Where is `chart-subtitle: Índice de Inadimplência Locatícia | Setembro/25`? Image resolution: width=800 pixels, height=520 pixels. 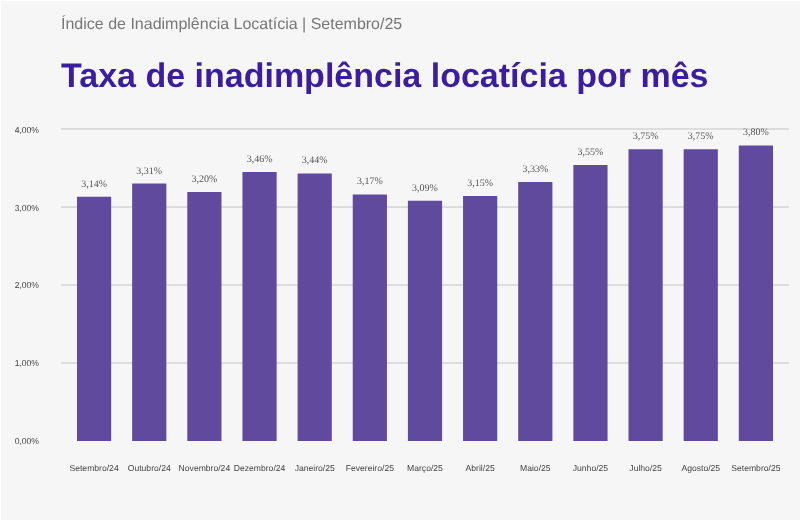
chart-subtitle: Índice de Inadimplência Locatícia | Setembro/25 is located at coordinates (232, 24).